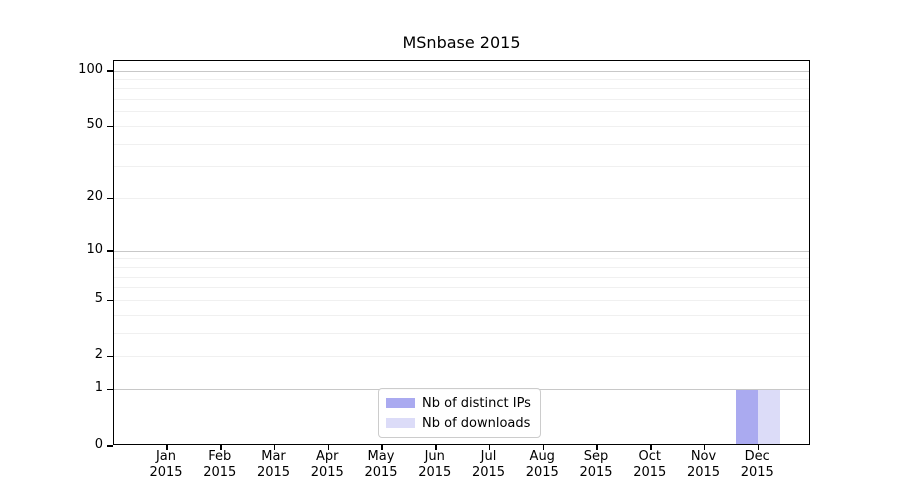  I want to click on x-tick-label: Dec 2015, so click(757, 464).